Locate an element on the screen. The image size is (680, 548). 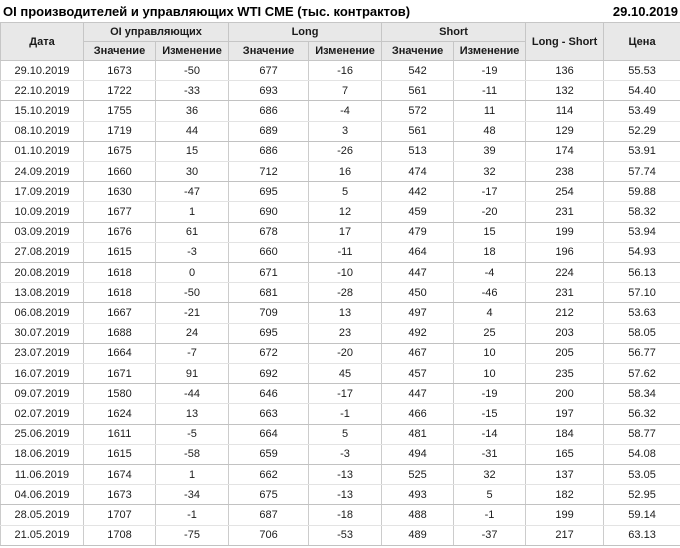
short-value-cell: 447 is located at coordinates (418, 273).